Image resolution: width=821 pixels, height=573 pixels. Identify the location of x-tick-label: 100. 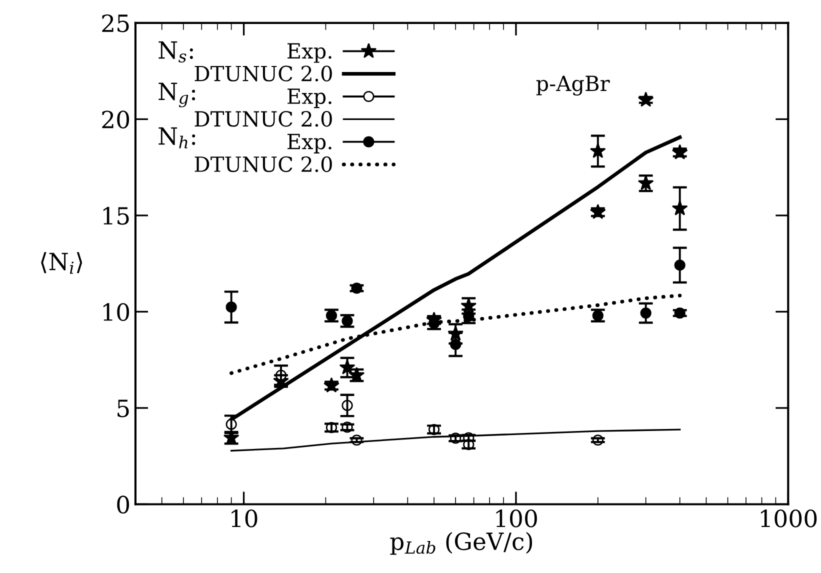
(516, 519).